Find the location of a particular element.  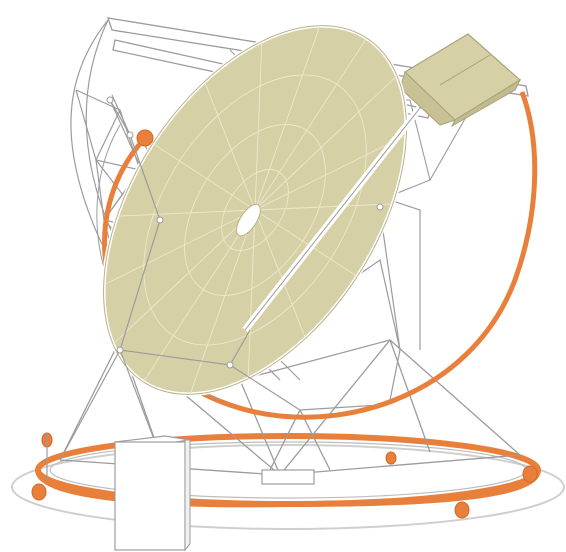

azimuth-track-front is located at coordinates (288, 488).